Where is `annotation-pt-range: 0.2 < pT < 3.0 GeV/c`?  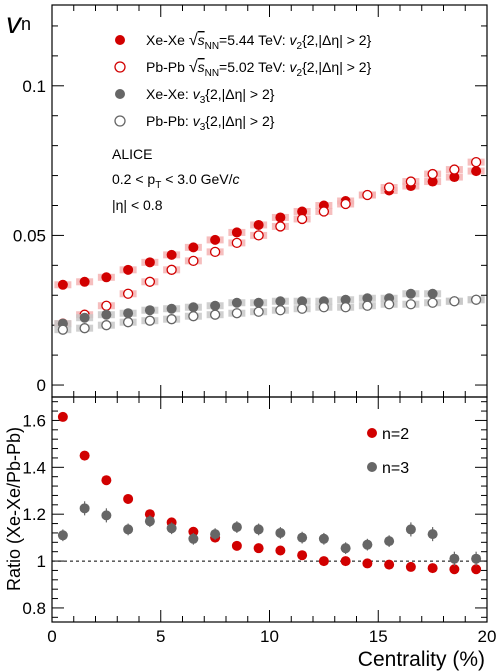
annotation-pt-range: 0.2 < pT < 3.0 GeV/c is located at coordinates (176, 181).